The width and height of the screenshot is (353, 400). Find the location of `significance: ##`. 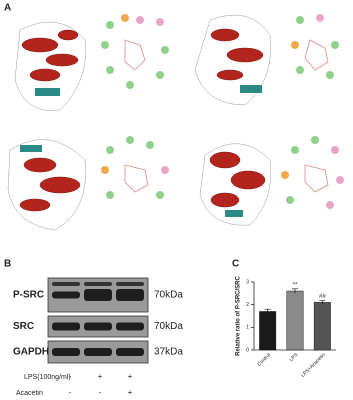

significance: ## is located at coordinates (322, 297).